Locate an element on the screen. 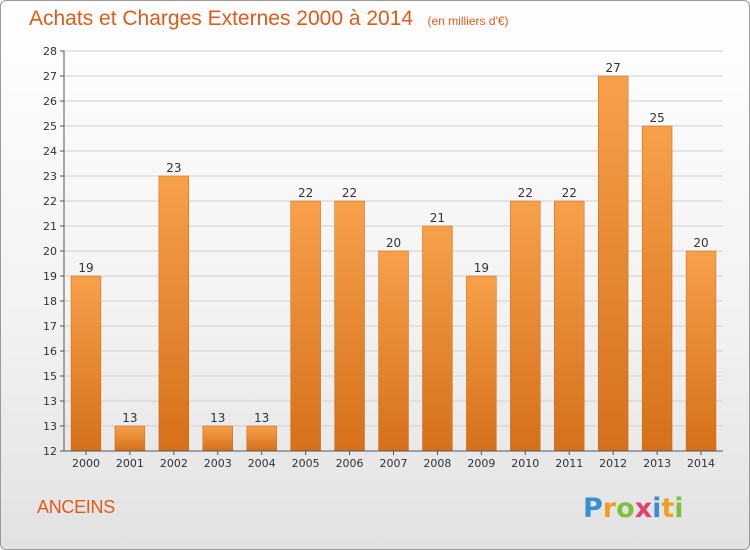 The image size is (750, 550). x-tick-label: 2012 is located at coordinates (613, 463).